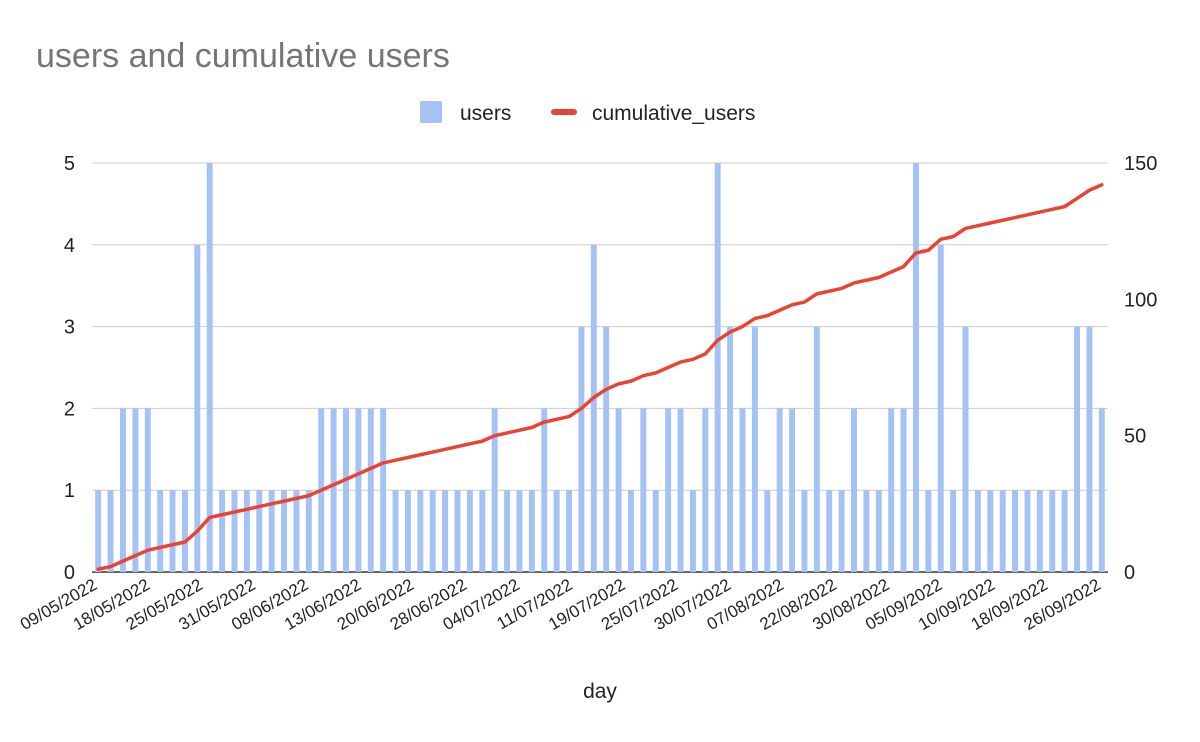  Describe the element at coordinates (69, 573) in the screenshot. I see `y-left-tick-label: 0` at that location.